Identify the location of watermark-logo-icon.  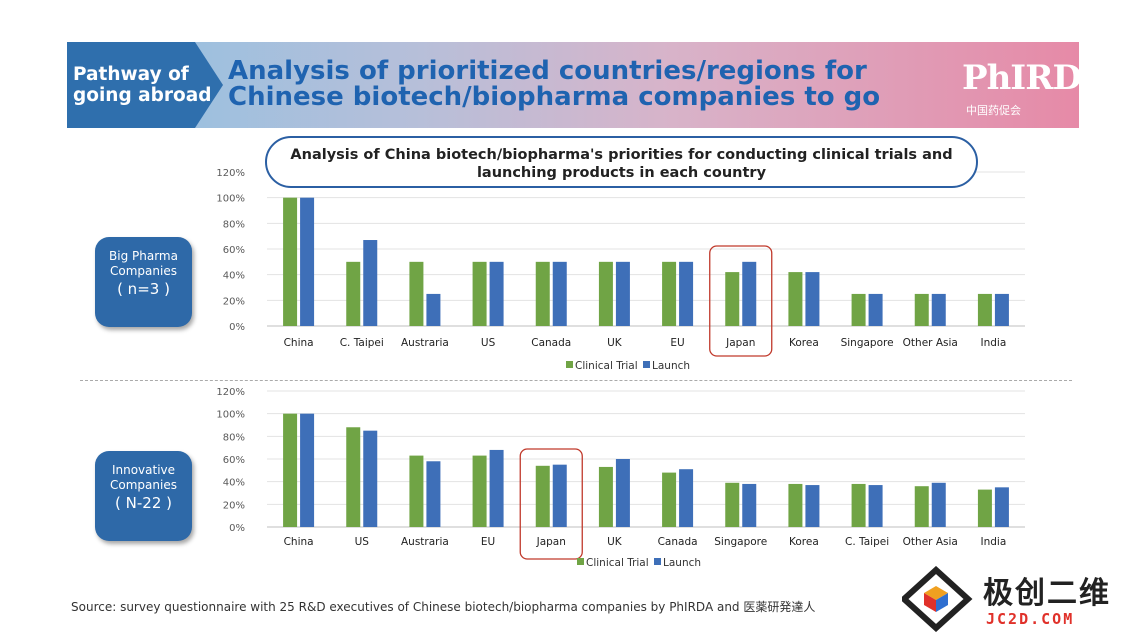
(937, 599).